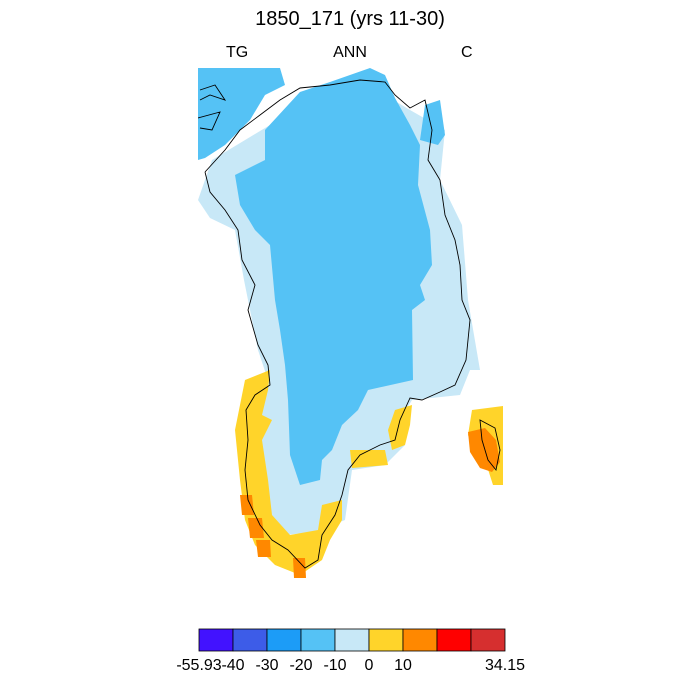 The width and height of the screenshot is (700, 700). Describe the element at coordinates (300, 665) in the screenshot. I see `colorbar-label: -20` at that location.